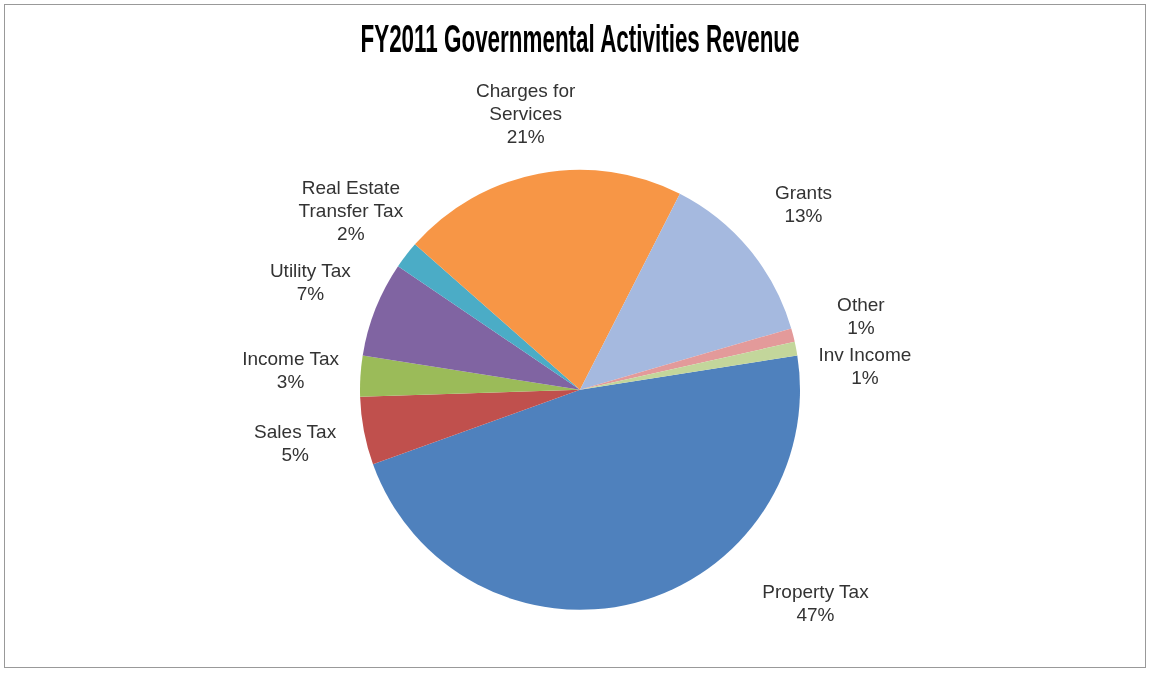 The image size is (1151, 673). I want to click on slice-label: Charges for Services, so click(526, 101).